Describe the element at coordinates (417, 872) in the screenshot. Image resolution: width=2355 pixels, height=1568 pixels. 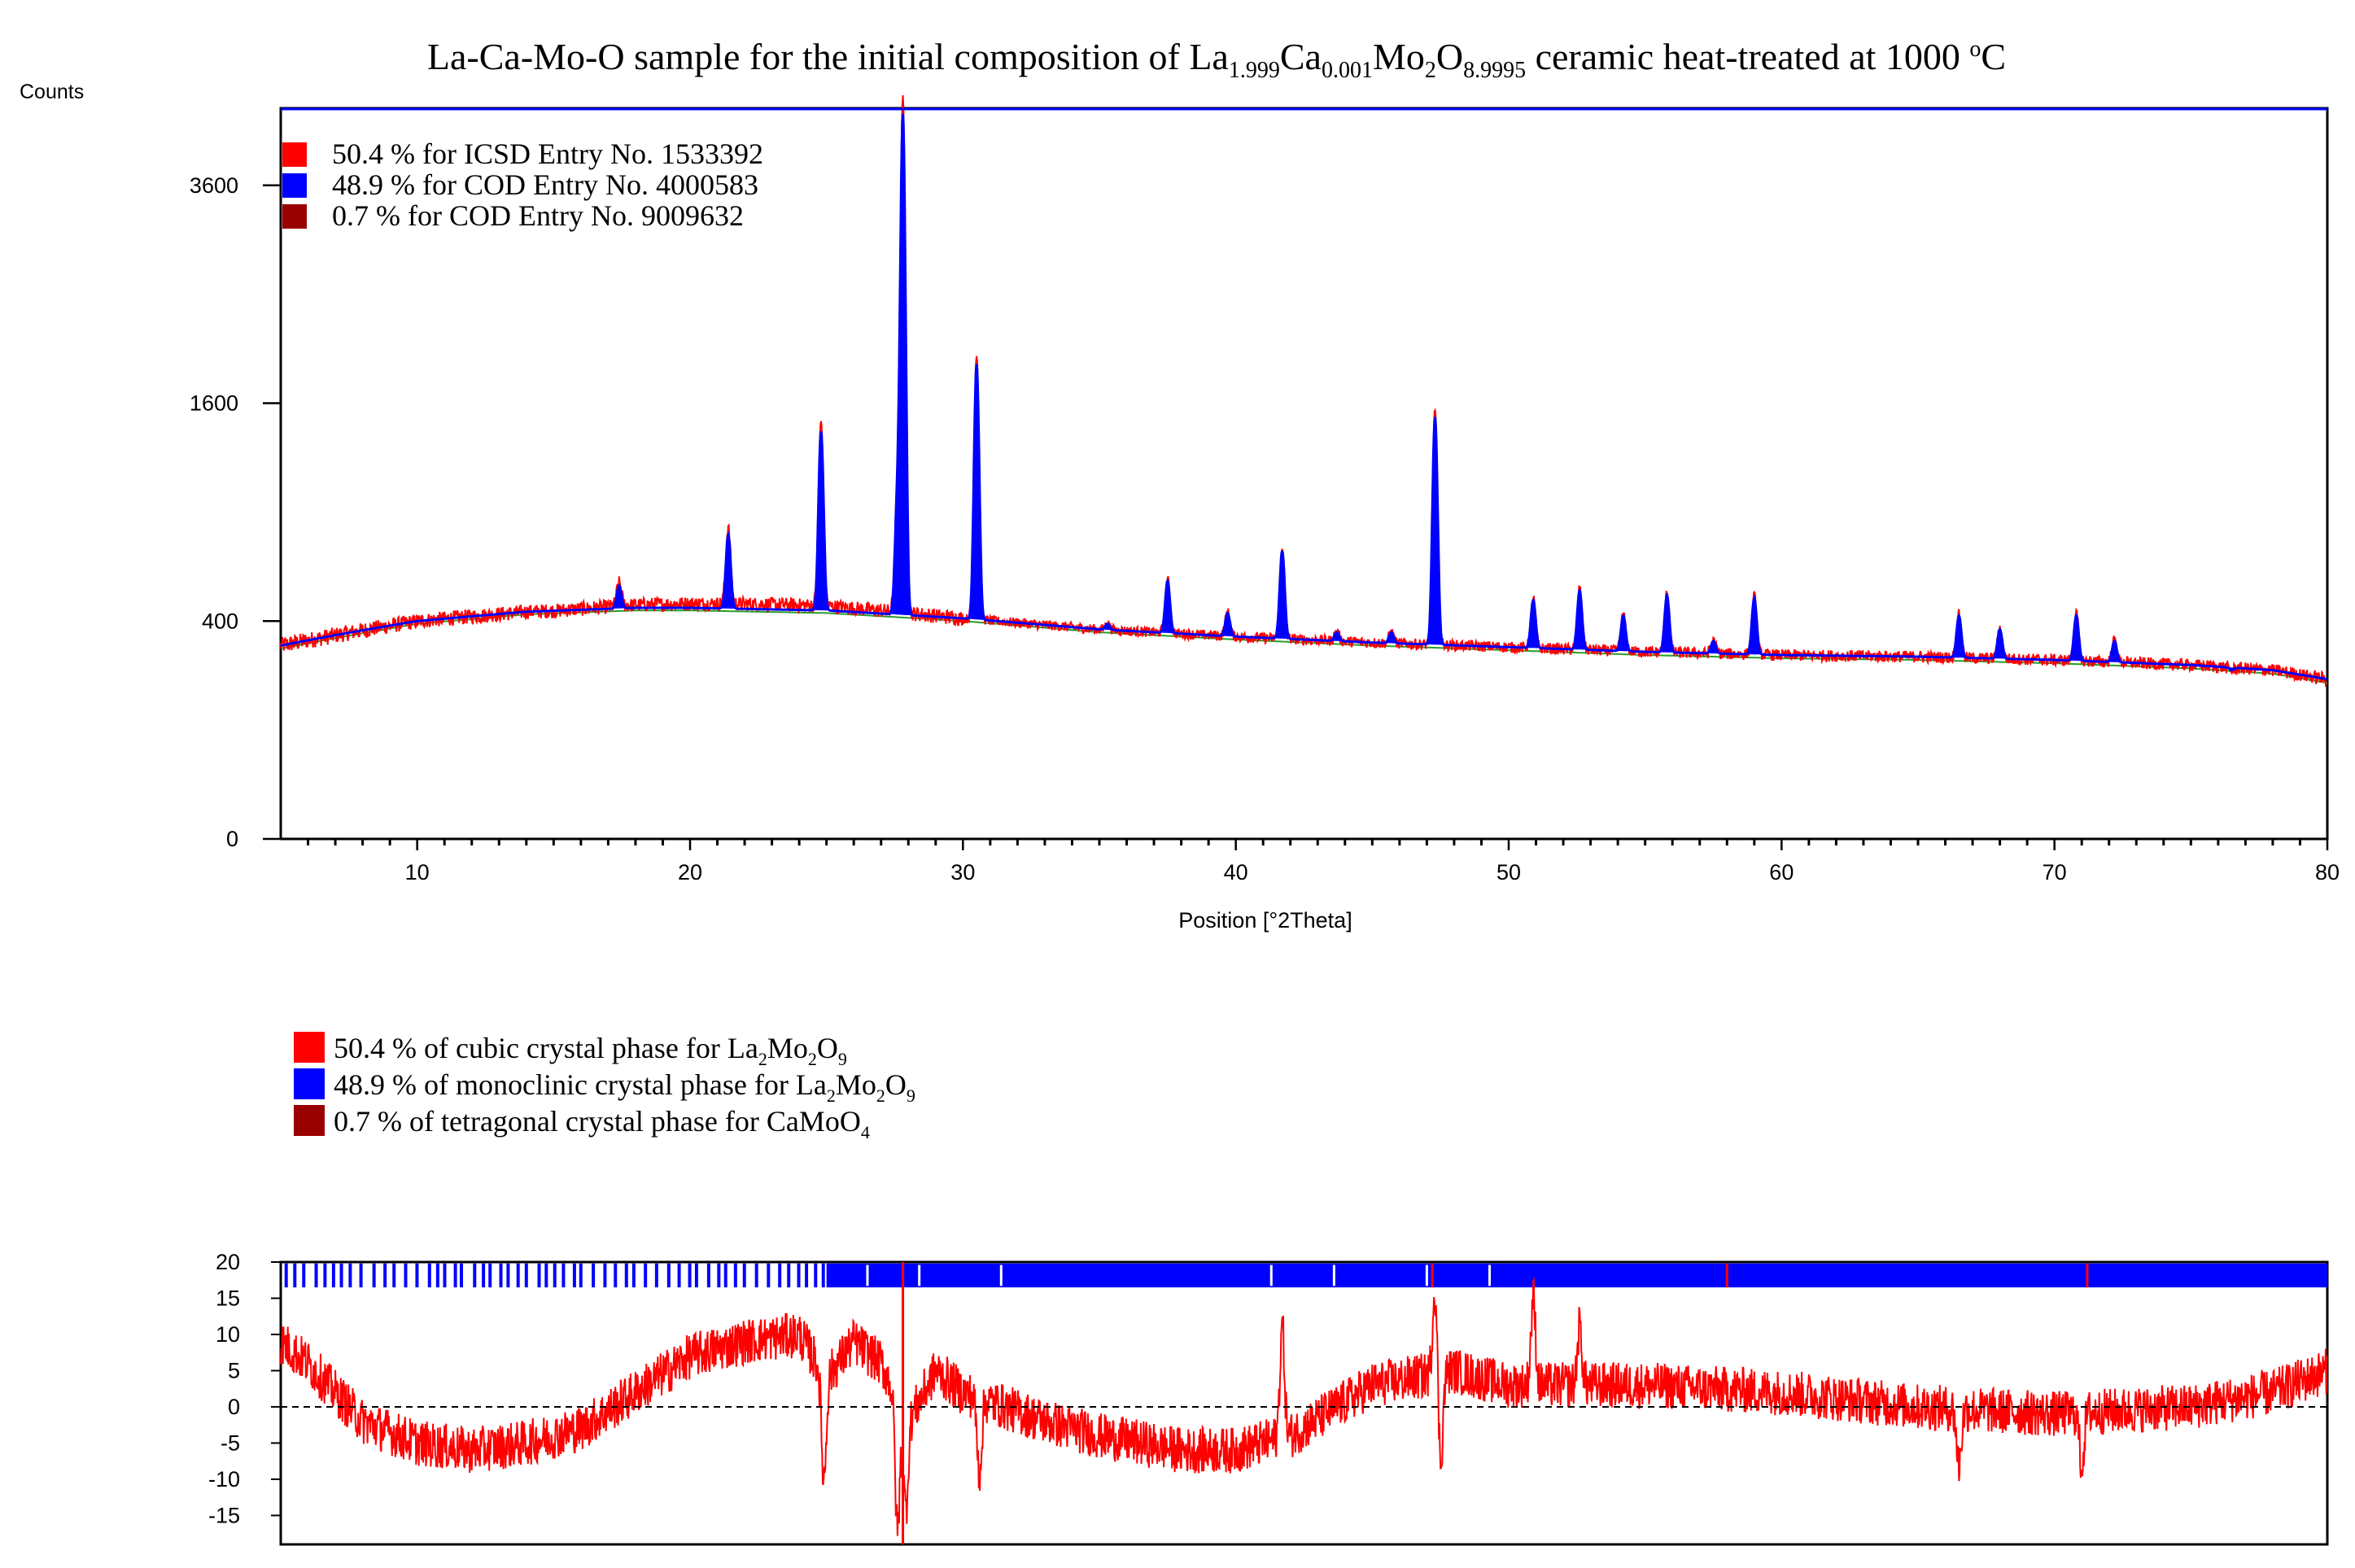
I see `x-tick-label: 10` at that location.